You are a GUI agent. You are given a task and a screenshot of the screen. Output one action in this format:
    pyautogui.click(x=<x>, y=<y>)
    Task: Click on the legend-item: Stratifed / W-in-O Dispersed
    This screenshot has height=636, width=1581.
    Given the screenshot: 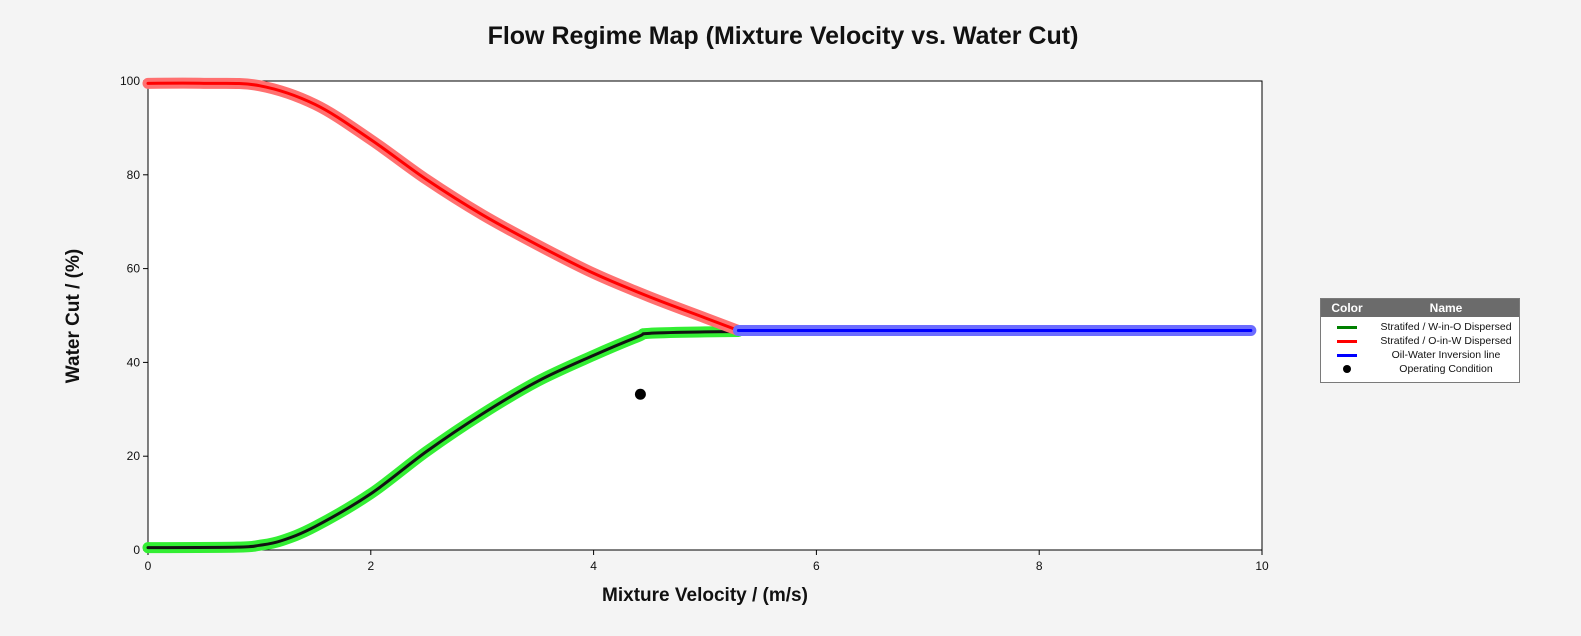 What is the action you would take?
    pyautogui.click(x=1420, y=327)
    